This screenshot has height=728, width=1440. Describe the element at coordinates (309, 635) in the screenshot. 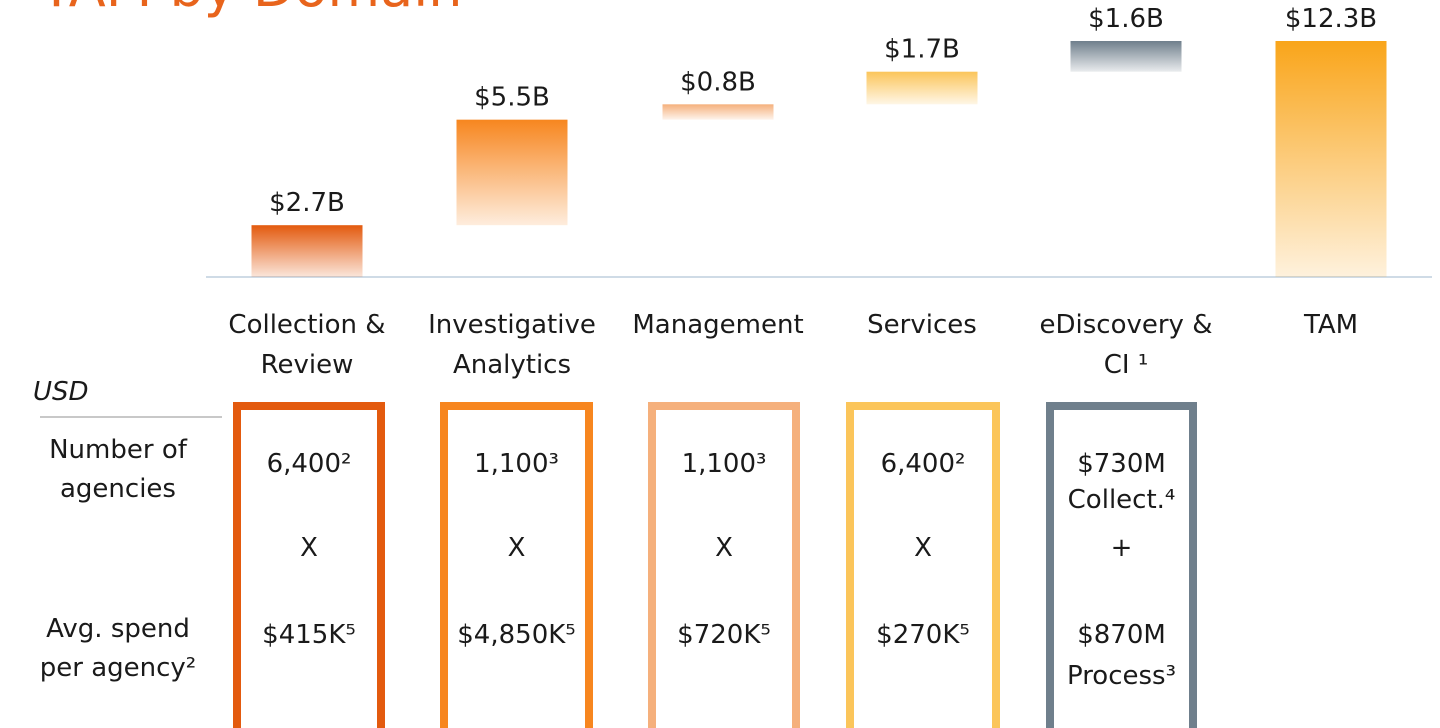

I see `cell-value: $415K⁵` at that location.